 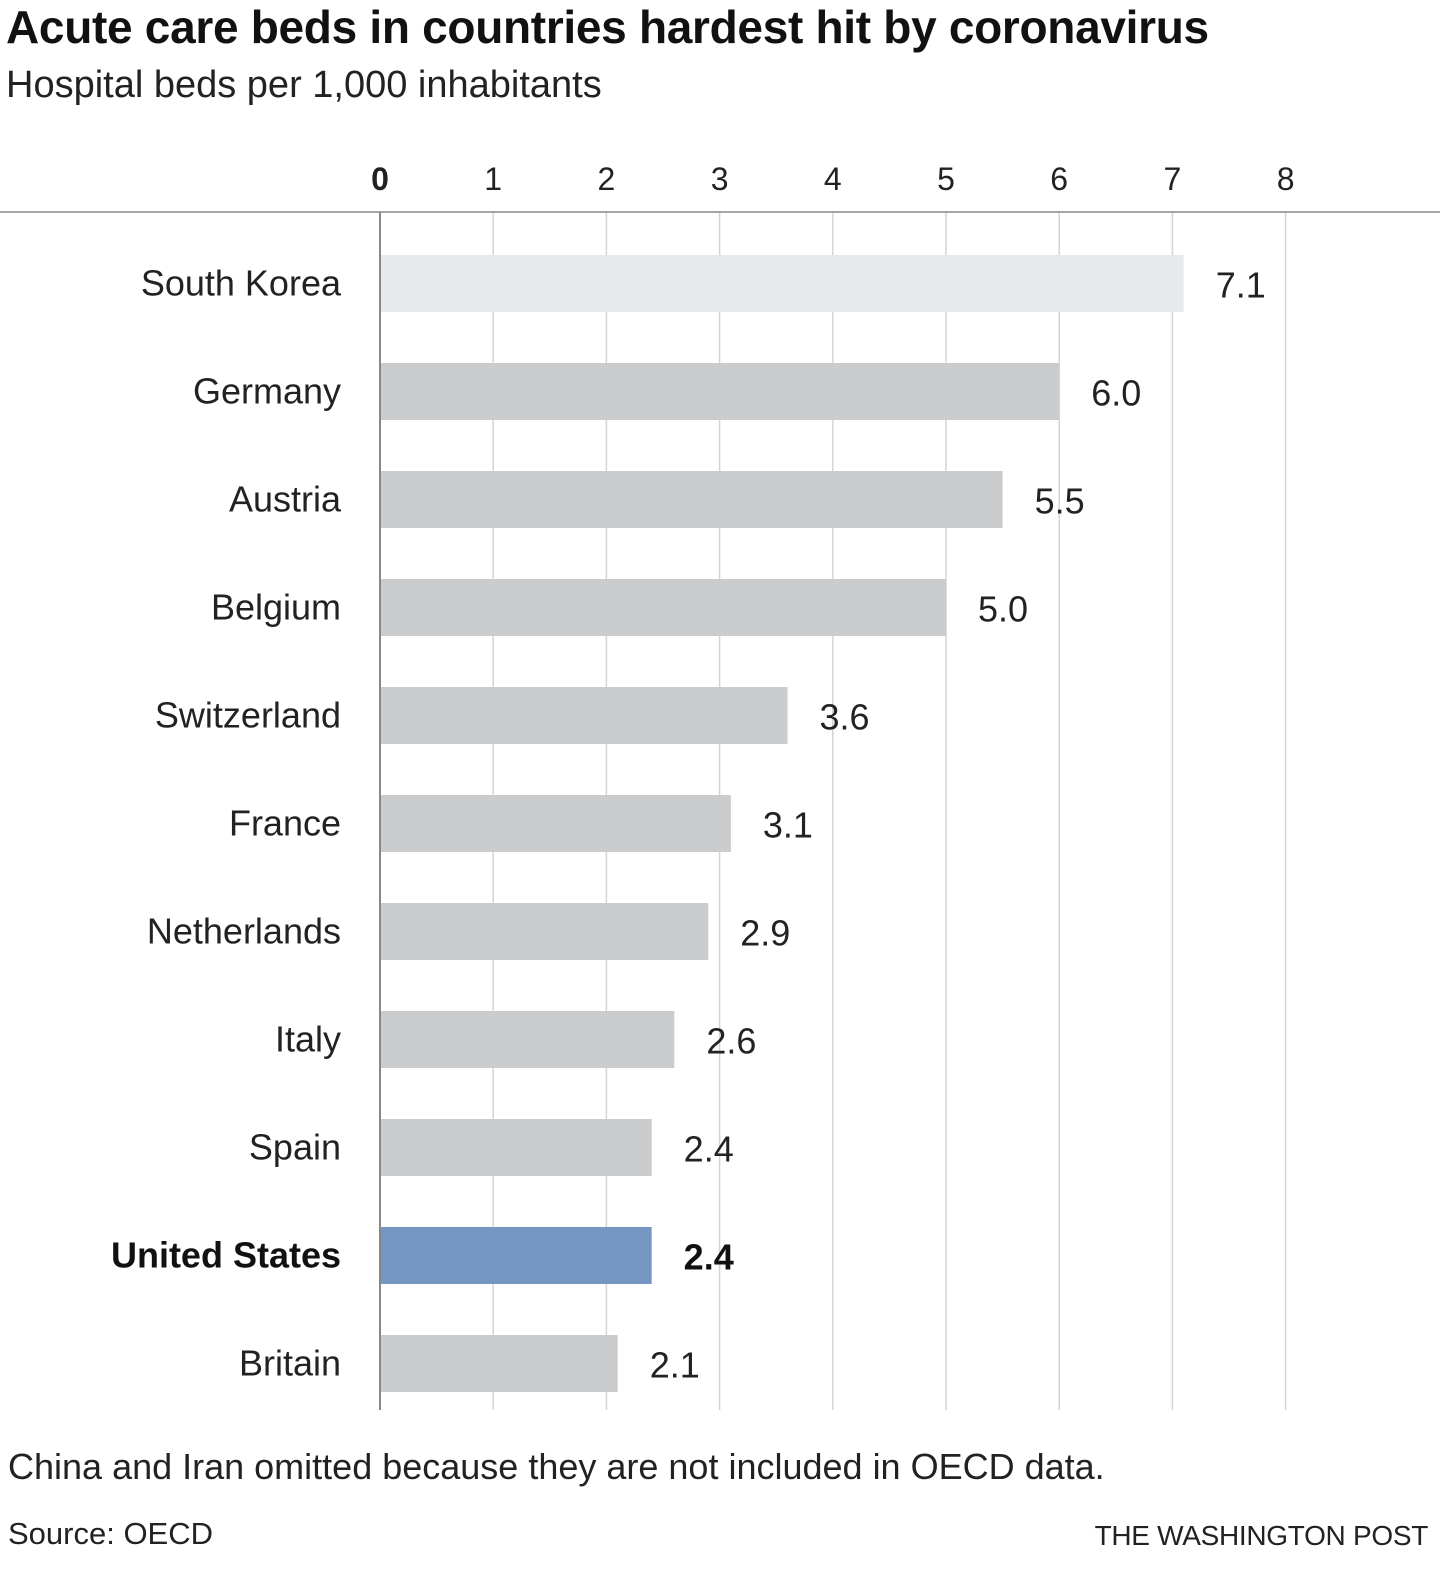 What do you see at coordinates (499, 1363) in the screenshot?
I see `bar-britain` at bounding box center [499, 1363].